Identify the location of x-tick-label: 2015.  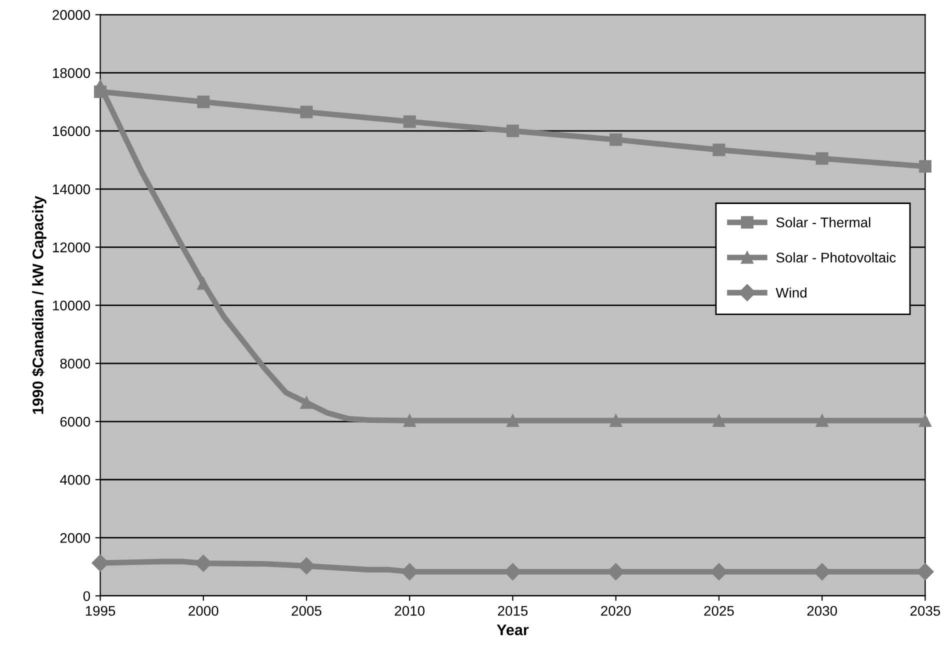
(513, 611).